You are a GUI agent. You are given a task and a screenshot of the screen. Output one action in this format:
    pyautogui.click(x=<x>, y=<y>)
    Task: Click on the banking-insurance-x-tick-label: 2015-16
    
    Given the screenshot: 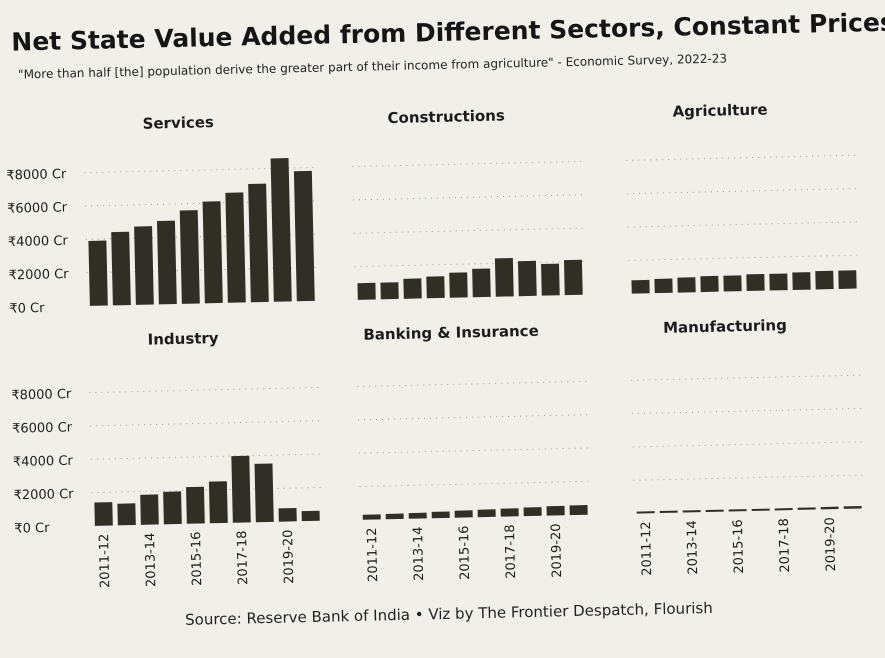 What is the action you would take?
    pyautogui.click(x=465, y=552)
    